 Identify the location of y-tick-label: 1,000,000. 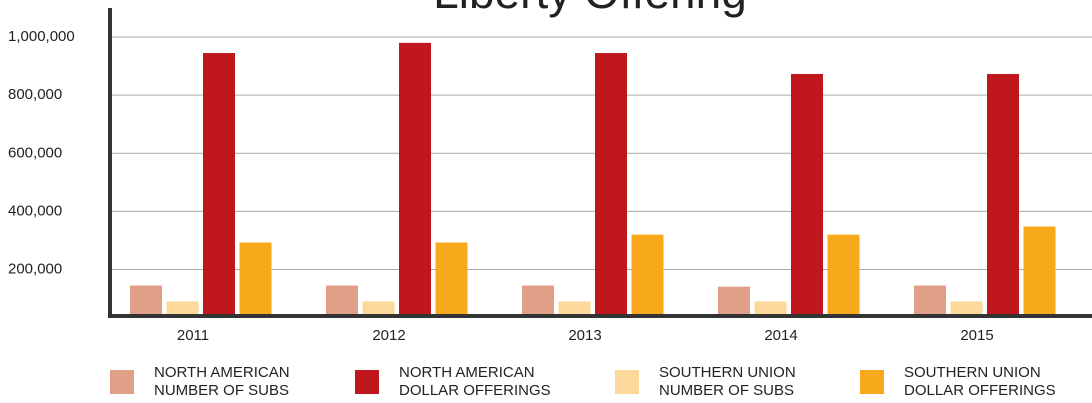
(41, 36).